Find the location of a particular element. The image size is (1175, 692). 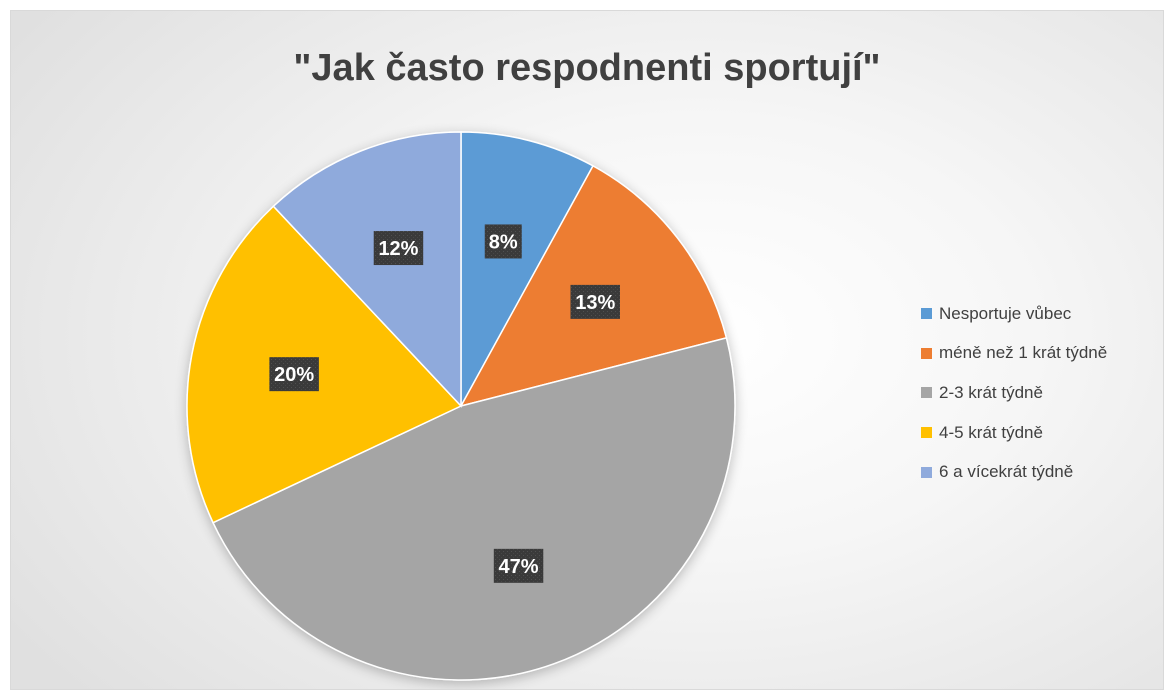

legend-item-2-3-krat-tydne: 2-3 krát týdně is located at coordinates (1041, 393).